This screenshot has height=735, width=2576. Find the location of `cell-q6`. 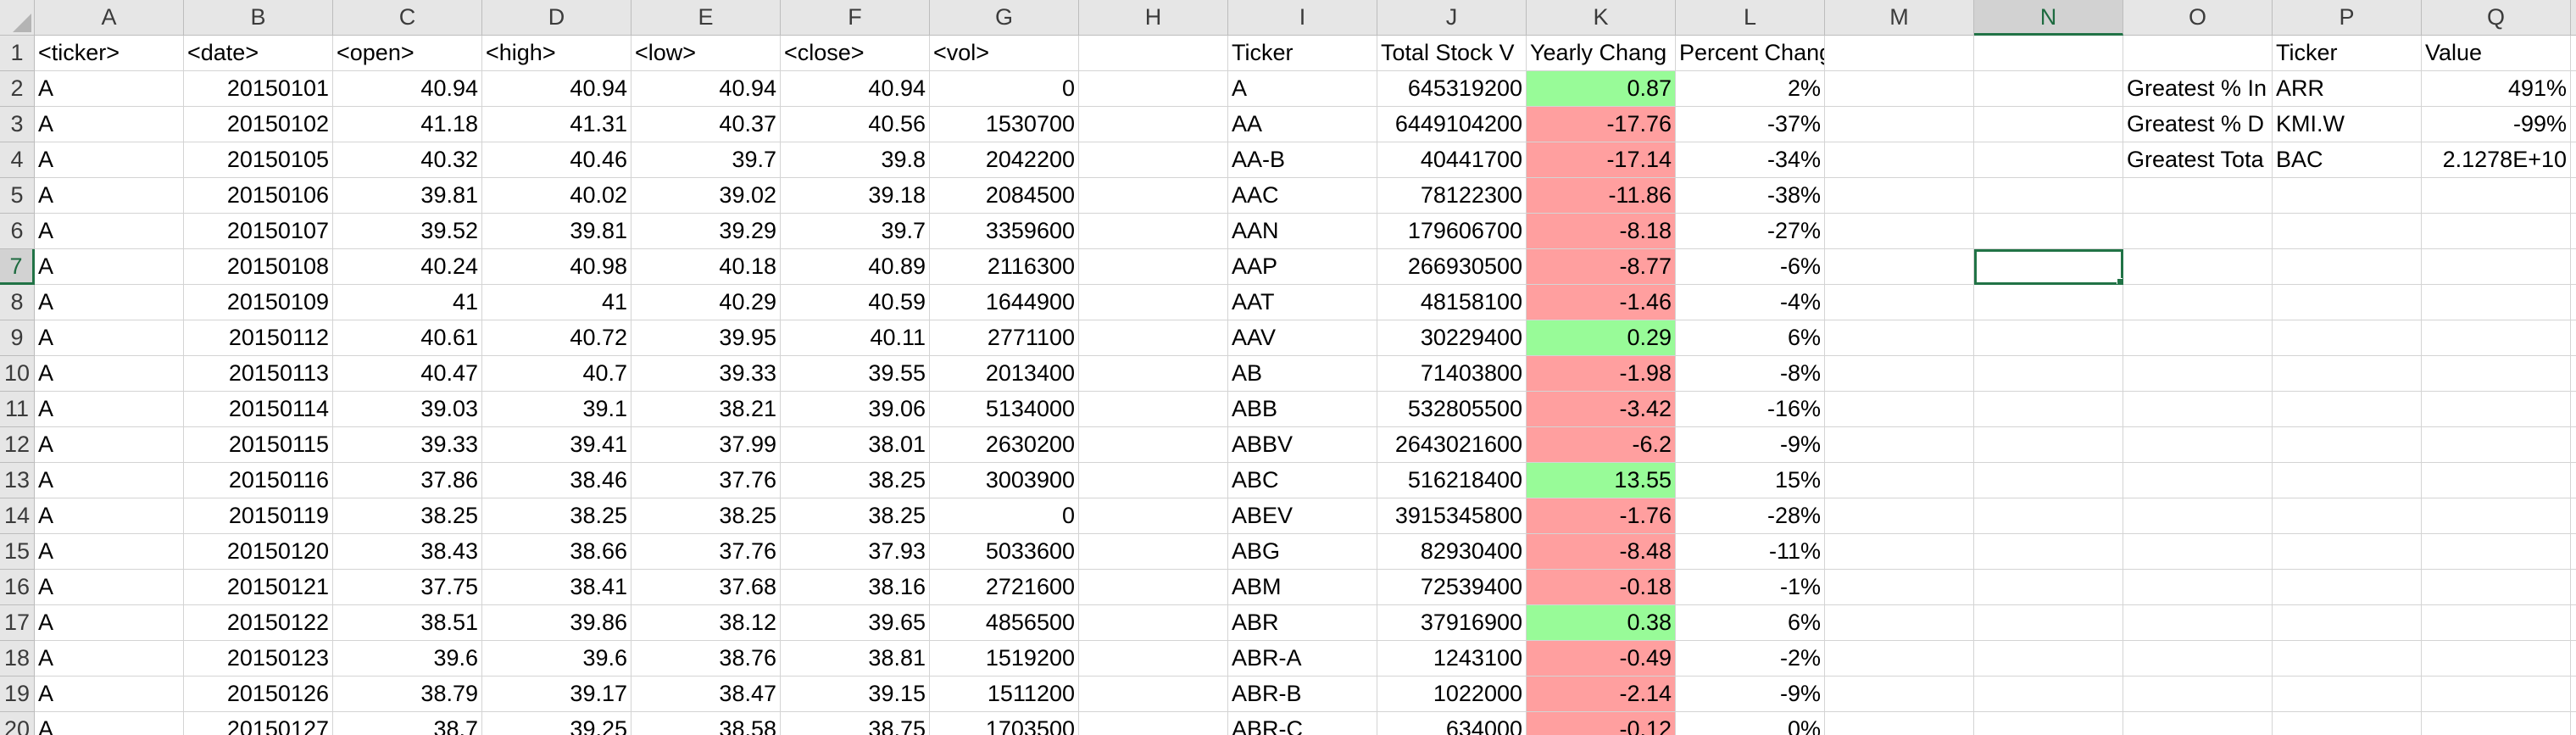

cell-q6 is located at coordinates (2496, 231).